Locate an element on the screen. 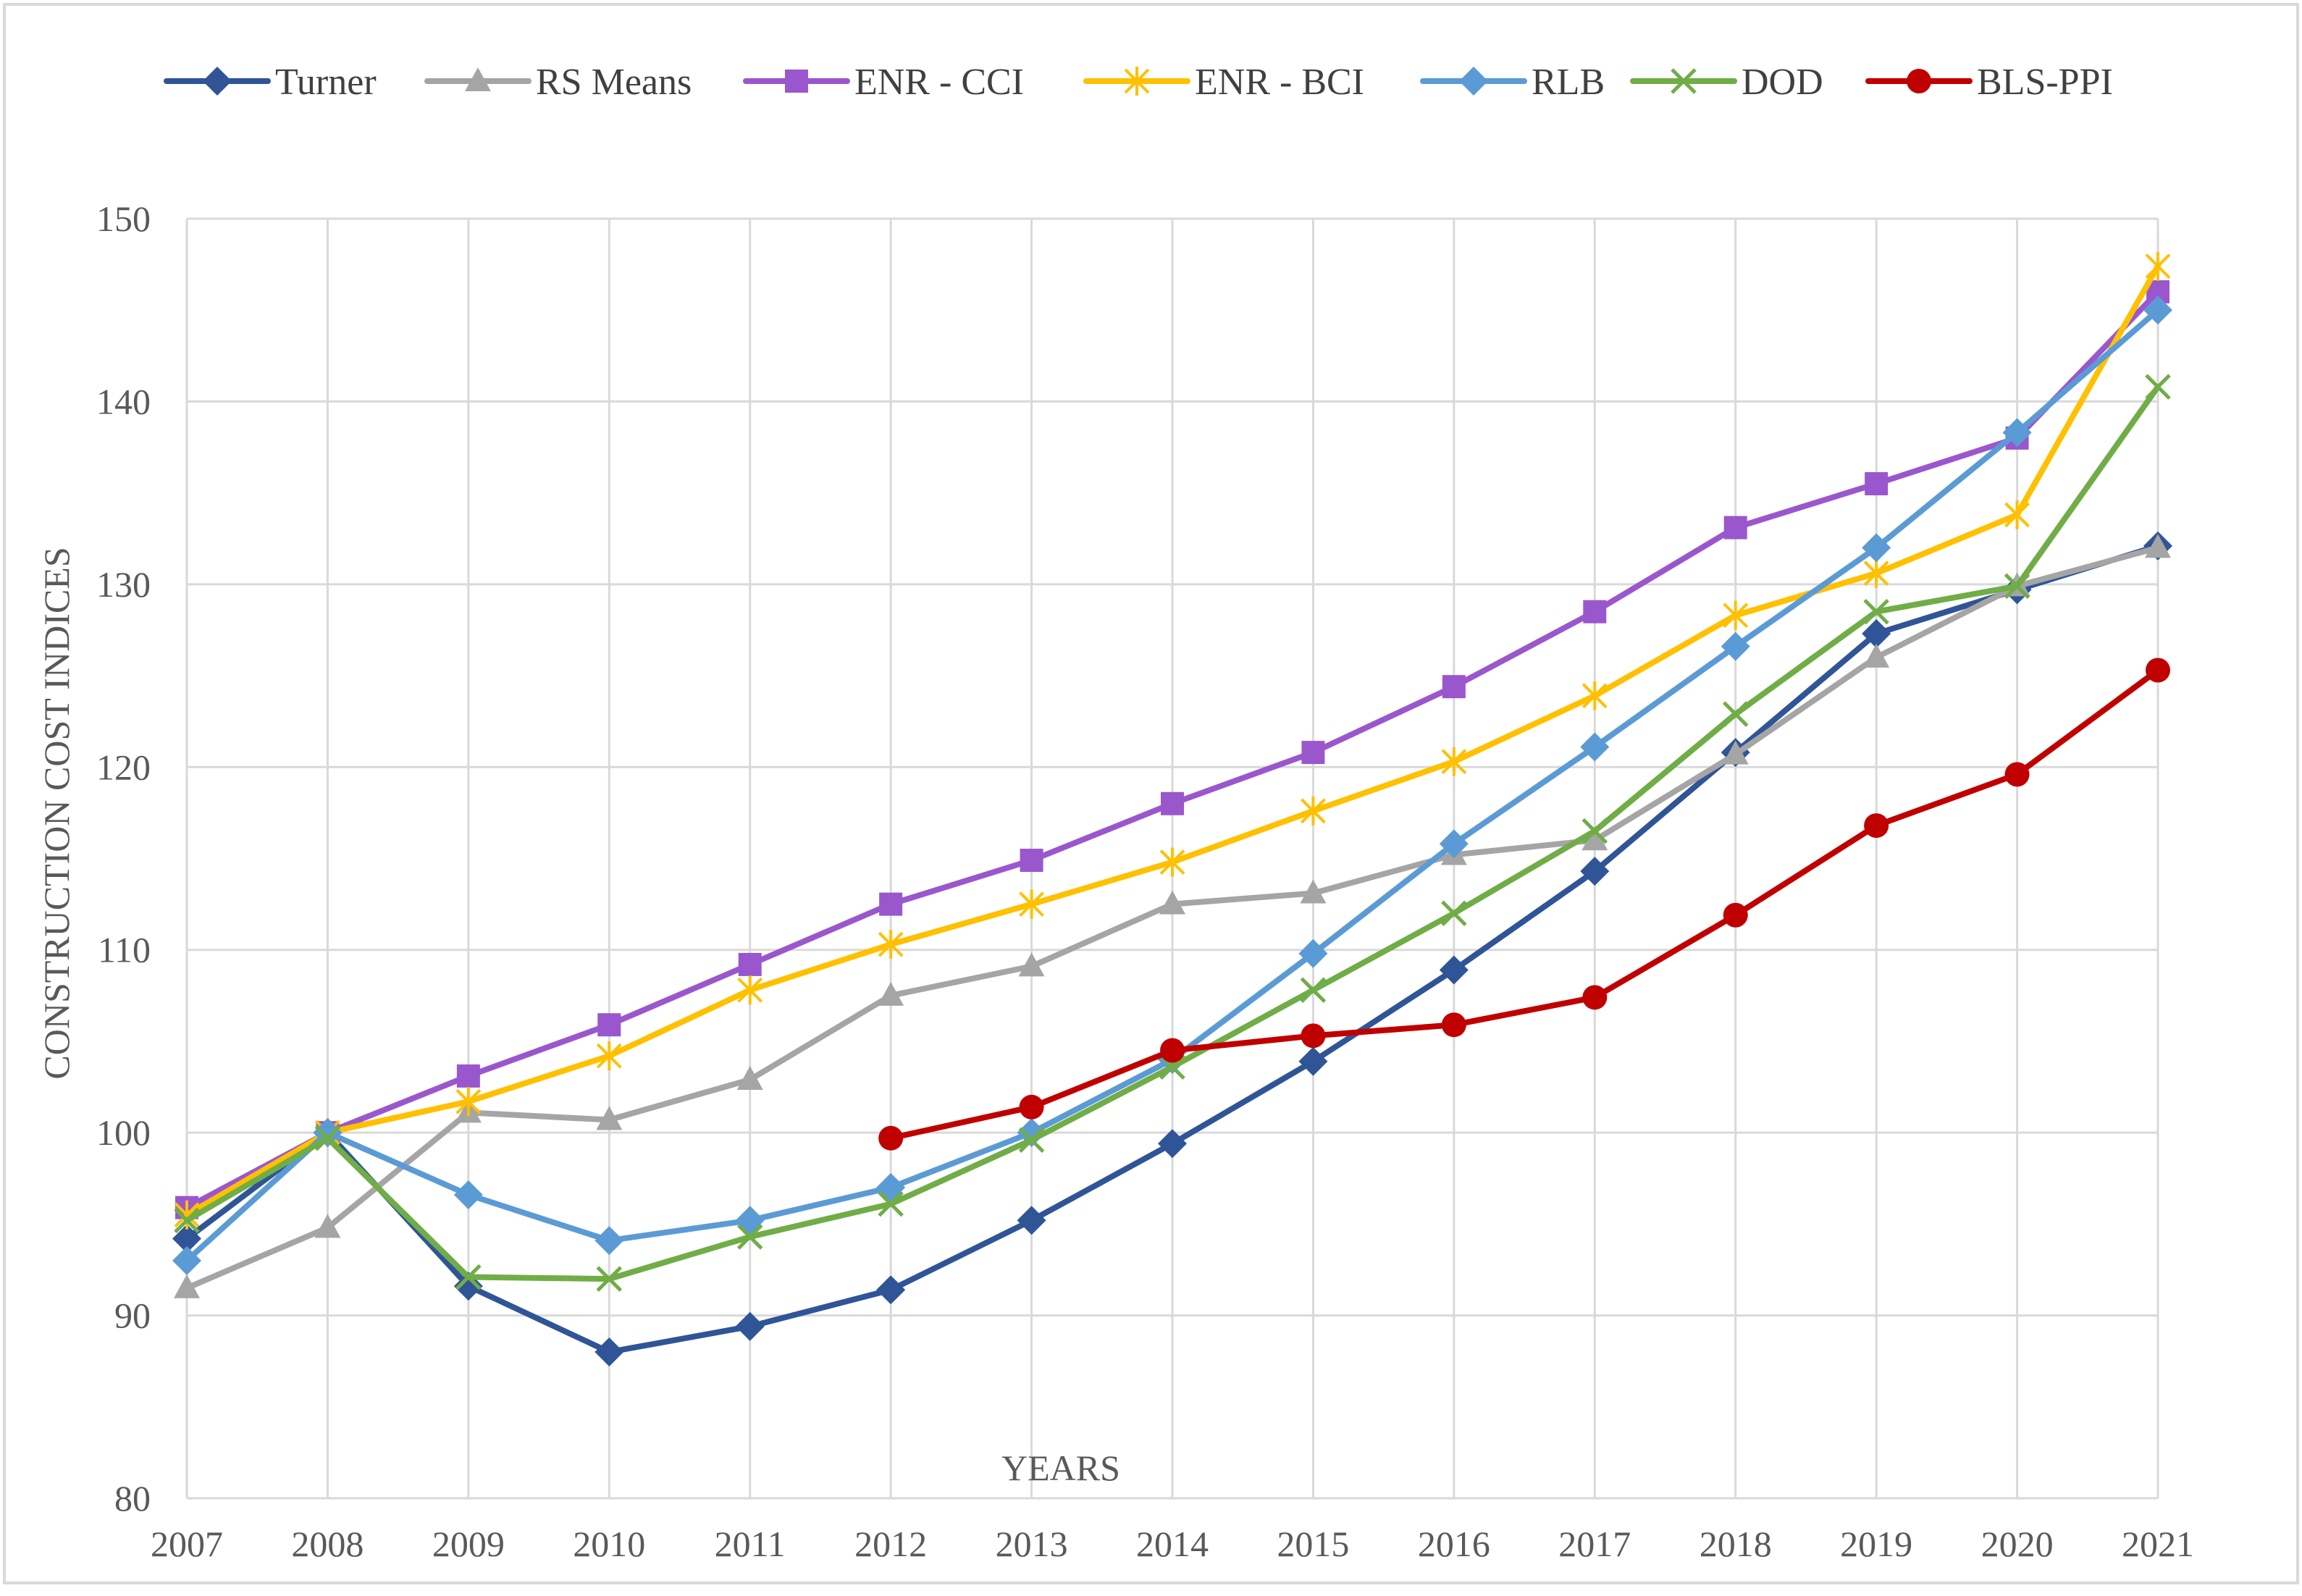  legend-item-rs-means: RS Means is located at coordinates (558, 82).